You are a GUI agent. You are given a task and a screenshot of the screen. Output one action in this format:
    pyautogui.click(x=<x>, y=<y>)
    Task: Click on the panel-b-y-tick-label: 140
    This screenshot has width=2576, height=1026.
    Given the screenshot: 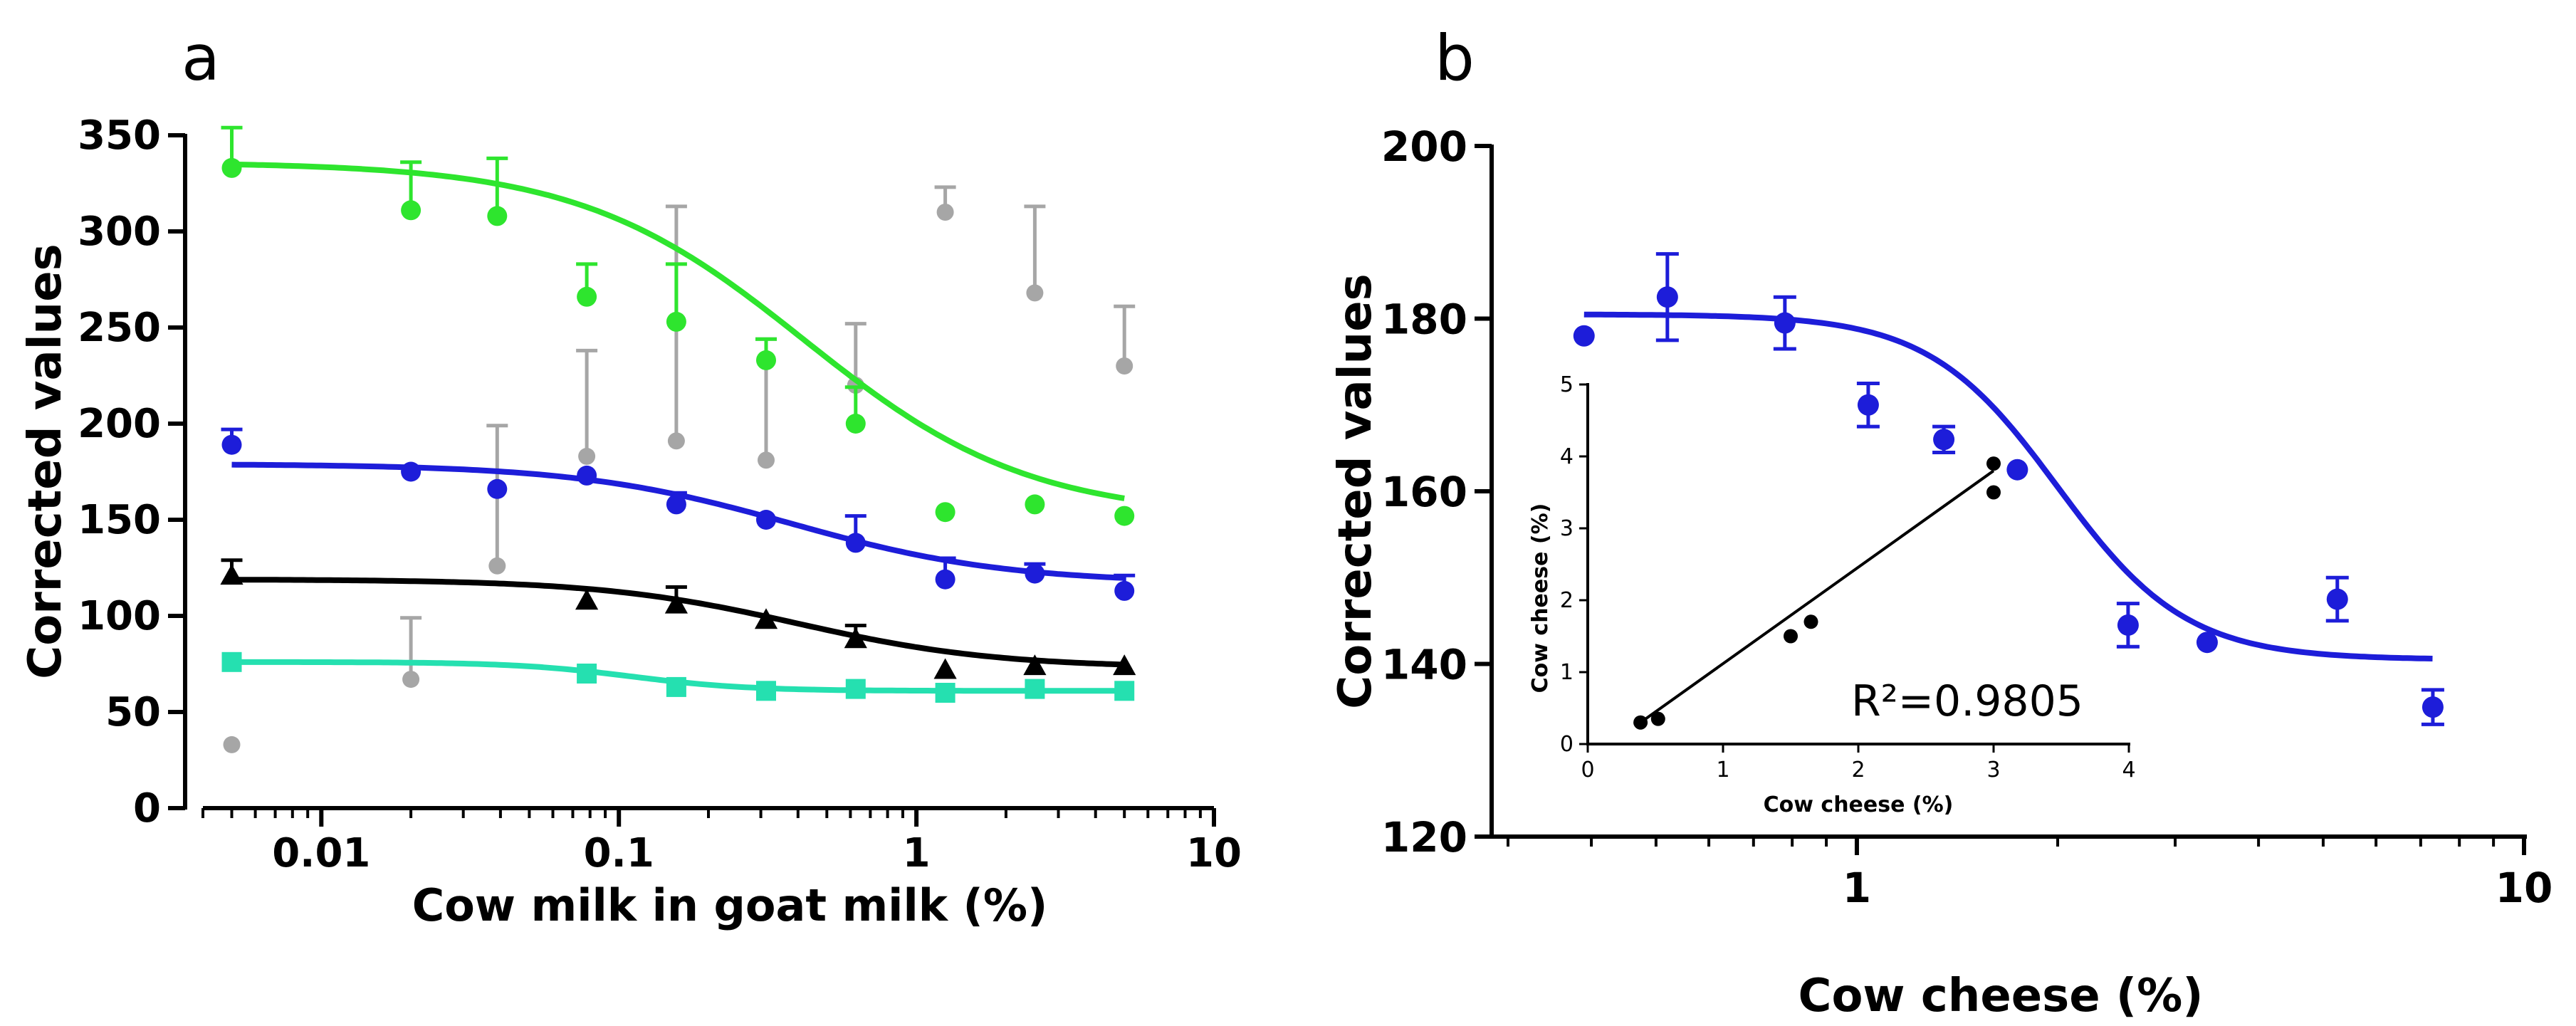 What is the action you would take?
    pyautogui.click(x=1424, y=665)
    